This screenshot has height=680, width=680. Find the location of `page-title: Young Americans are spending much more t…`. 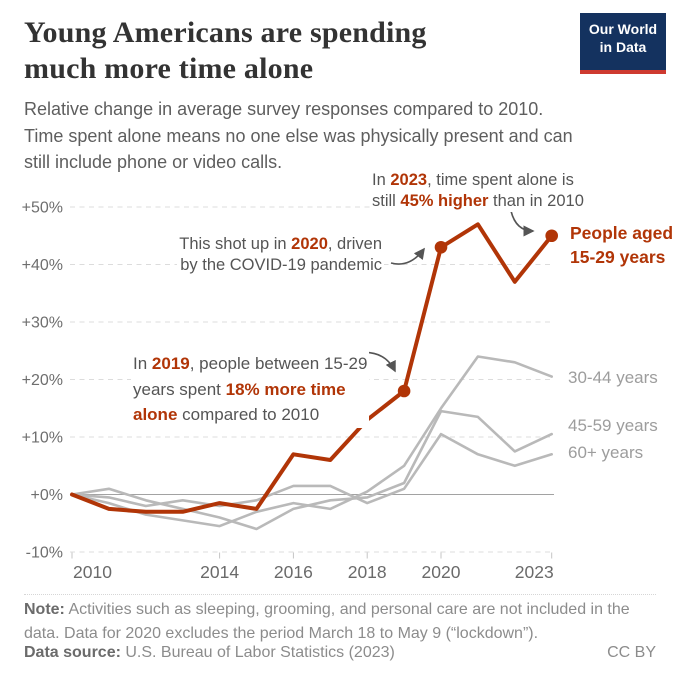

page-title: Young Americans are spending much more t… is located at coordinates (294, 51).